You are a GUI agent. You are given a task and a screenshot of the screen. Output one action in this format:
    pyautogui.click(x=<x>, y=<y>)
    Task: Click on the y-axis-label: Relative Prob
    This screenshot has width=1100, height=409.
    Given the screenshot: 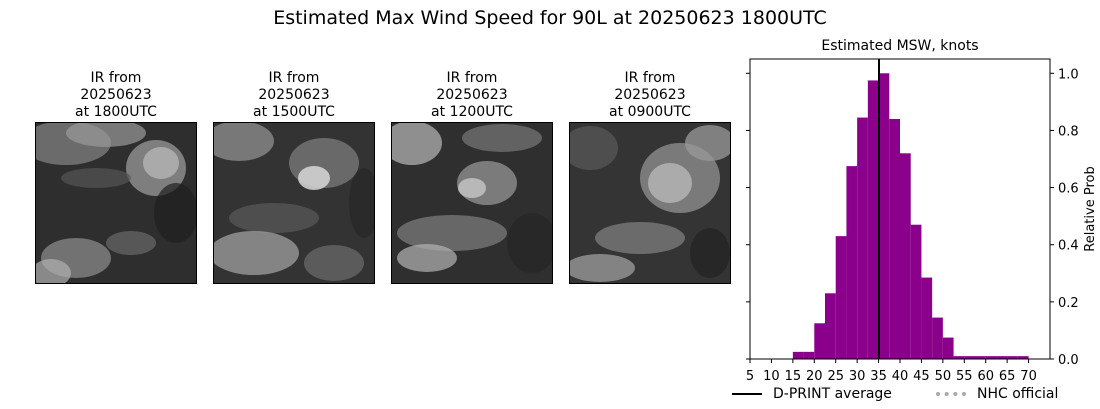 What is the action you would take?
    pyautogui.click(x=1090, y=208)
    